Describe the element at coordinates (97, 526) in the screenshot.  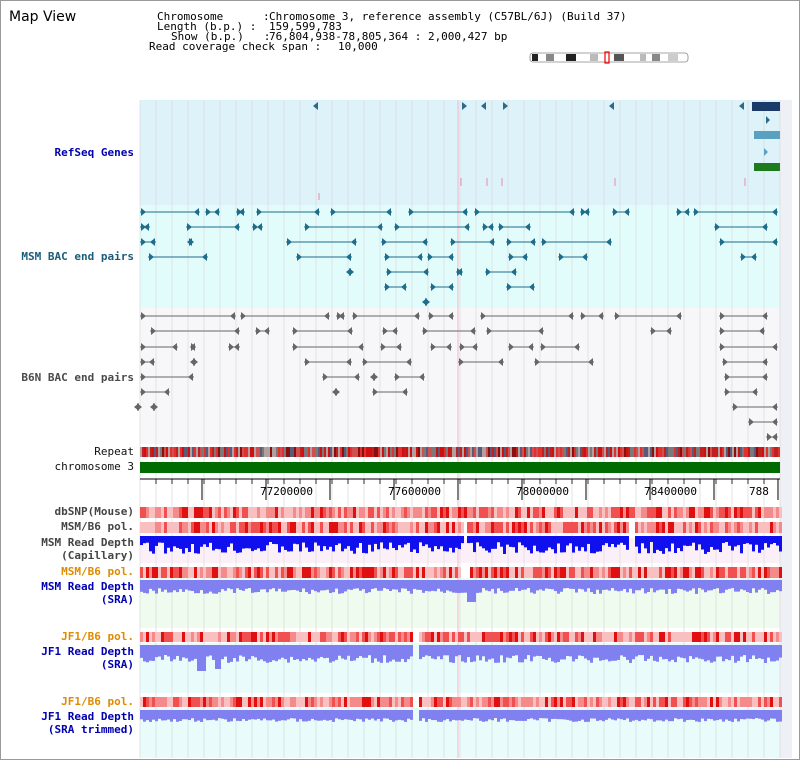
I see `track-label-msm-b6-pol-1: MSM/B6 pol.` at that location.